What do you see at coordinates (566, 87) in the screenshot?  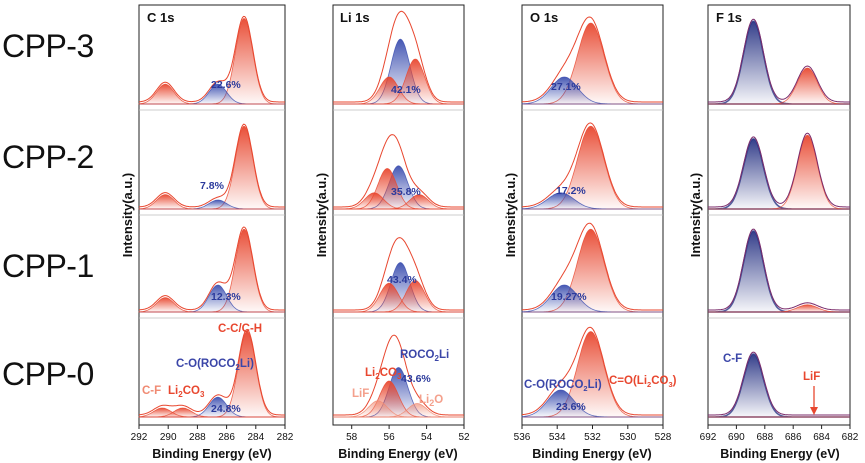 I see `o1s-pct-cpp3: 27.1%` at bounding box center [566, 87].